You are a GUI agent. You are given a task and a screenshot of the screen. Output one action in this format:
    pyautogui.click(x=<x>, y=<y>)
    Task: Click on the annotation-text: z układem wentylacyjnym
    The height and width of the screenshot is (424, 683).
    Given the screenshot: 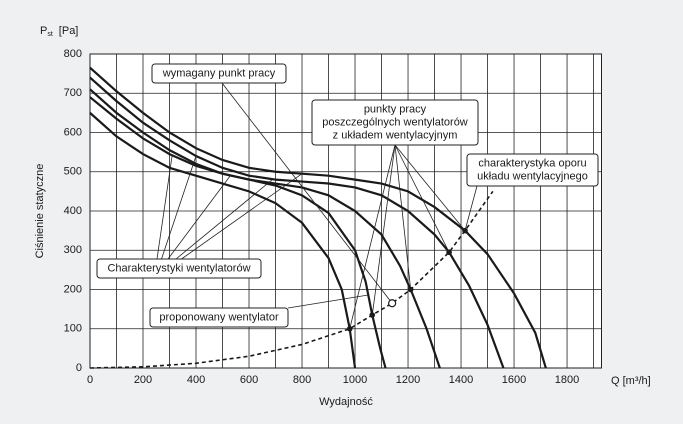 What is the action you would take?
    pyautogui.click(x=395, y=135)
    